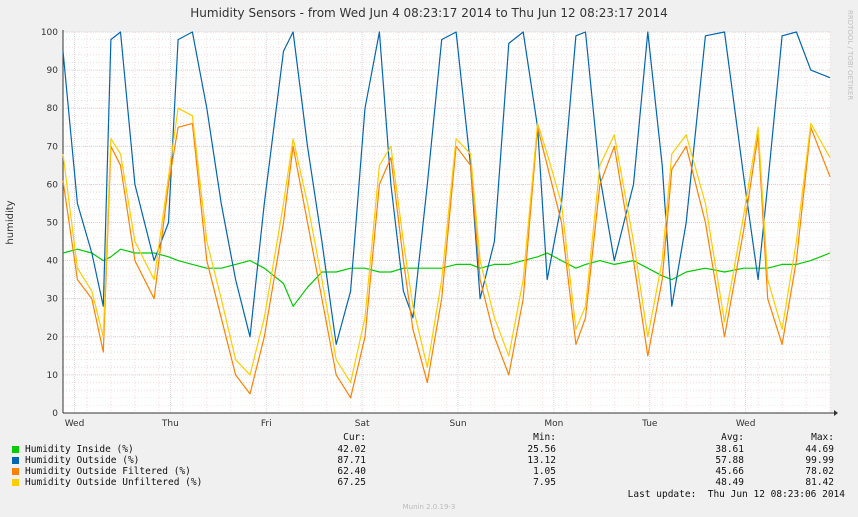 Image resolution: width=858 pixels, height=517 pixels. I want to click on y-tick-label: 30, so click(53, 300).